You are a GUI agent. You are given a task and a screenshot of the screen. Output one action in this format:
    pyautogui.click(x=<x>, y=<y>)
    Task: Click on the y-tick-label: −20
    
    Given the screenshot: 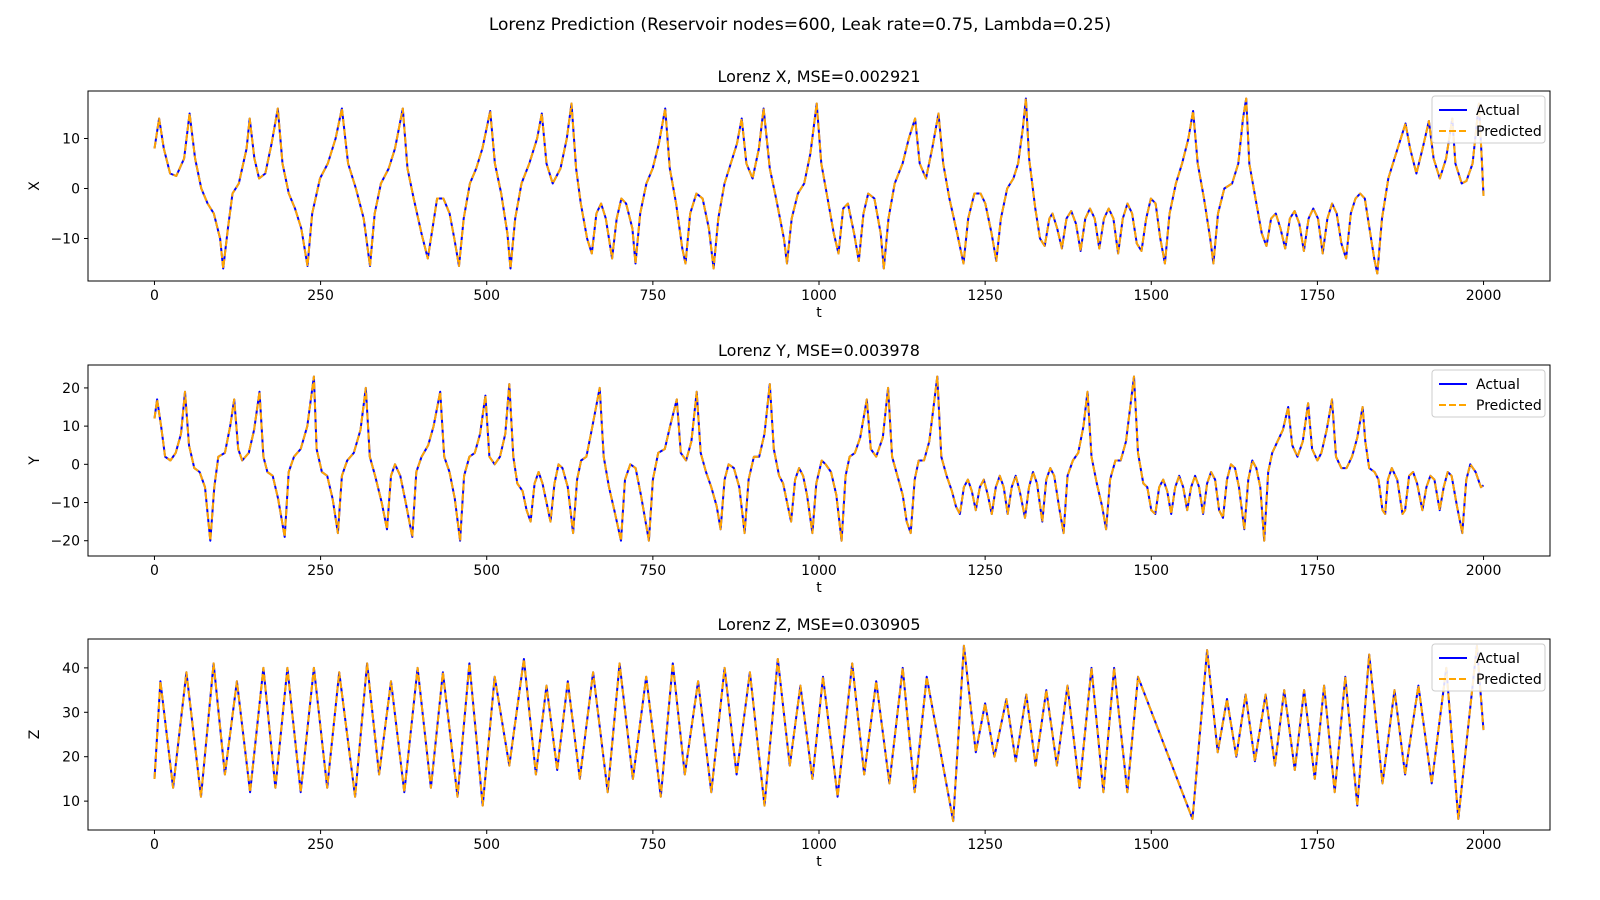 What is the action you would take?
    pyautogui.click(x=65, y=542)
    